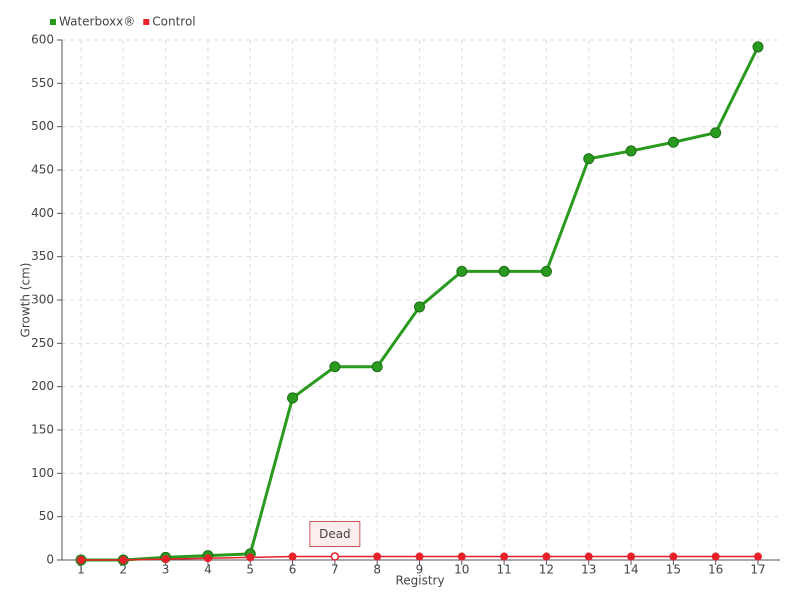  I want to click on y-tick-label: 450, so click(42, 170).